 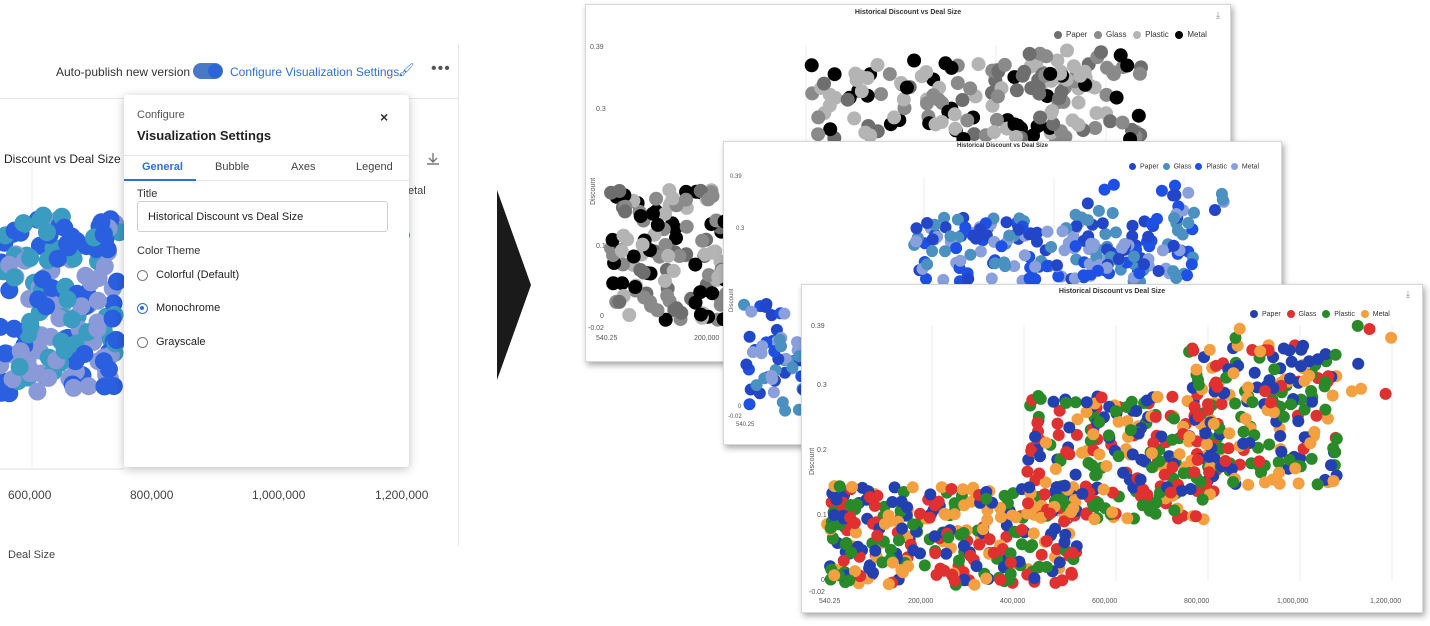 I want to click on y-tick-label: -0.02, so click(x=596, y=328).